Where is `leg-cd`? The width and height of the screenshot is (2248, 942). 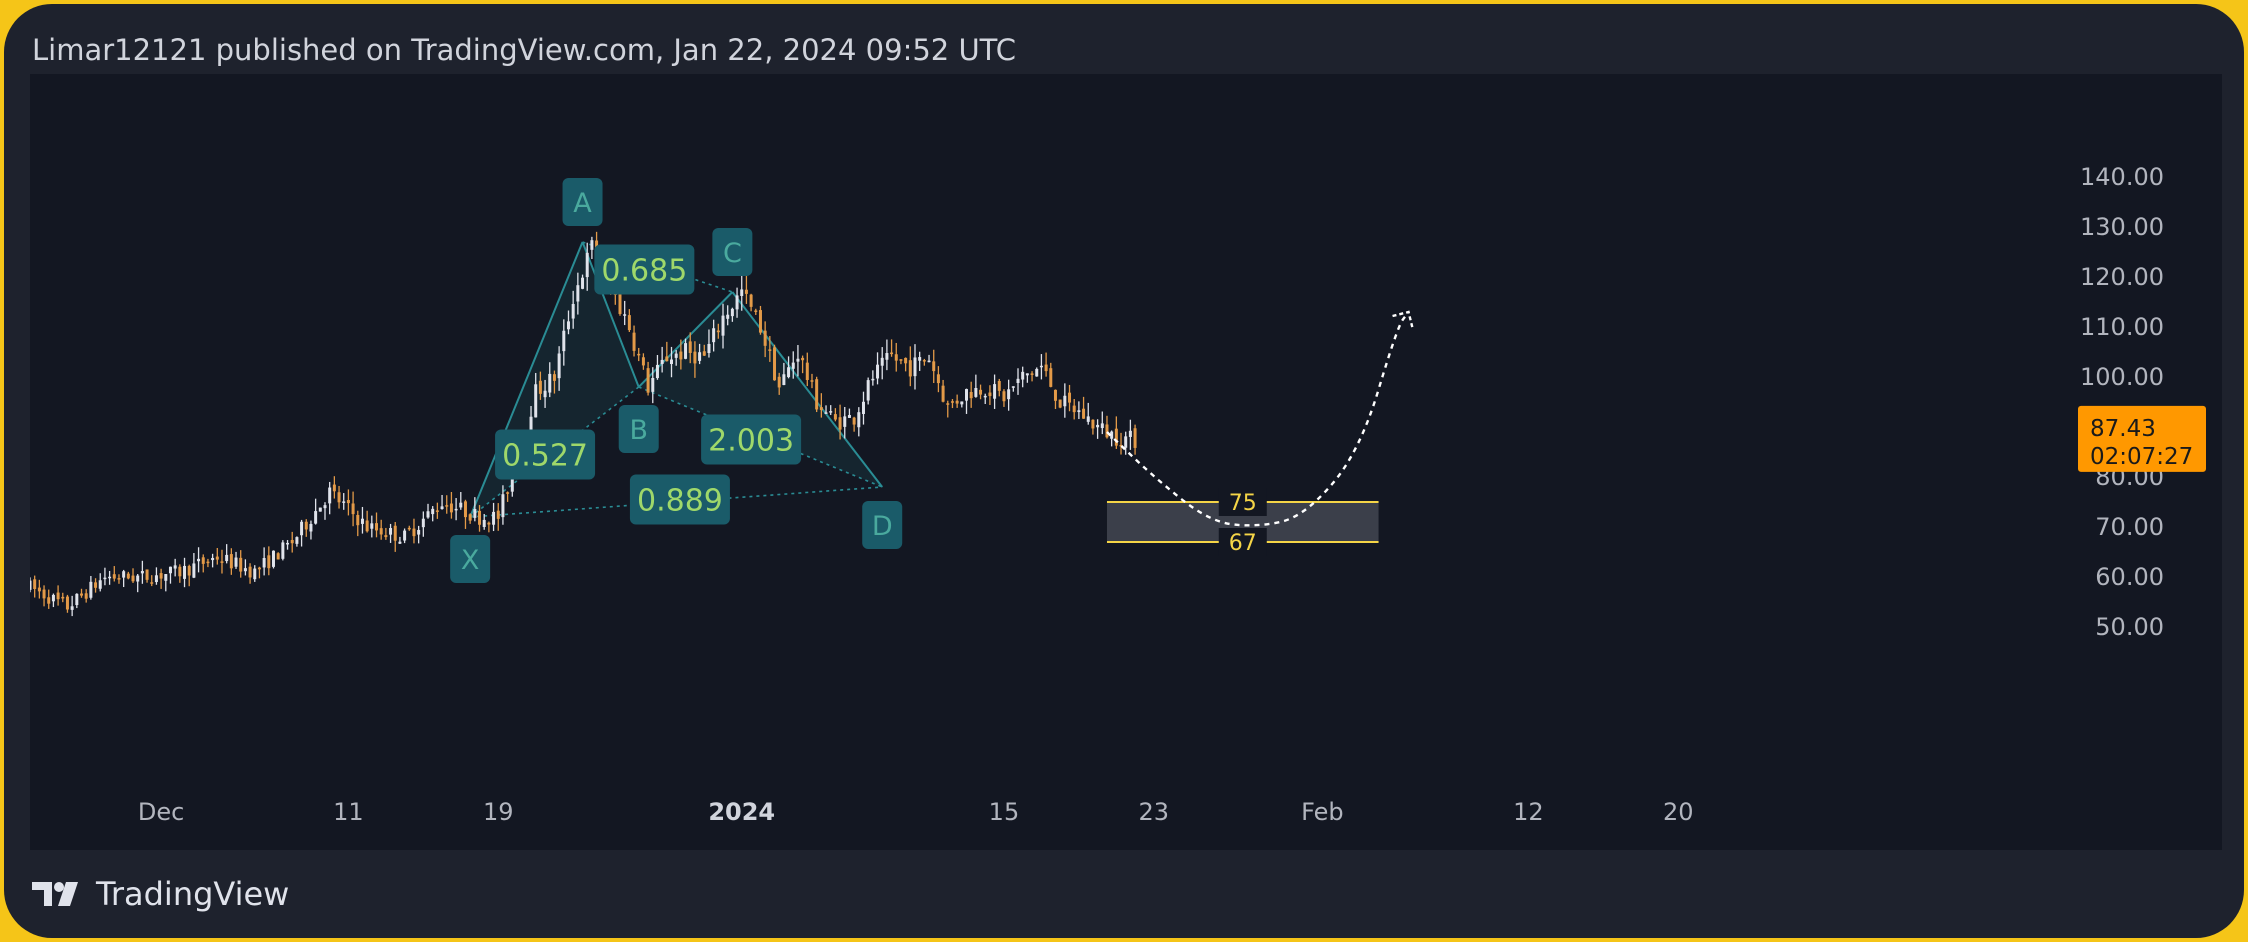
leg-cd is located at coordinates (807, 389).